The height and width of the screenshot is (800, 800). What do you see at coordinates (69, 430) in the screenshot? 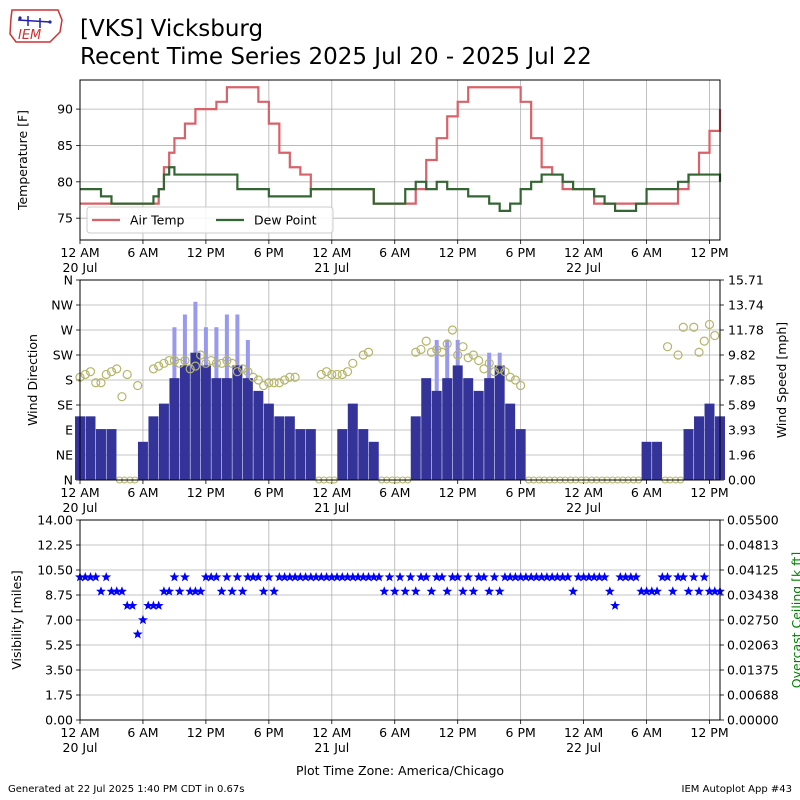
I see `direction-tick-label: E` at bounding box center [69, 430].